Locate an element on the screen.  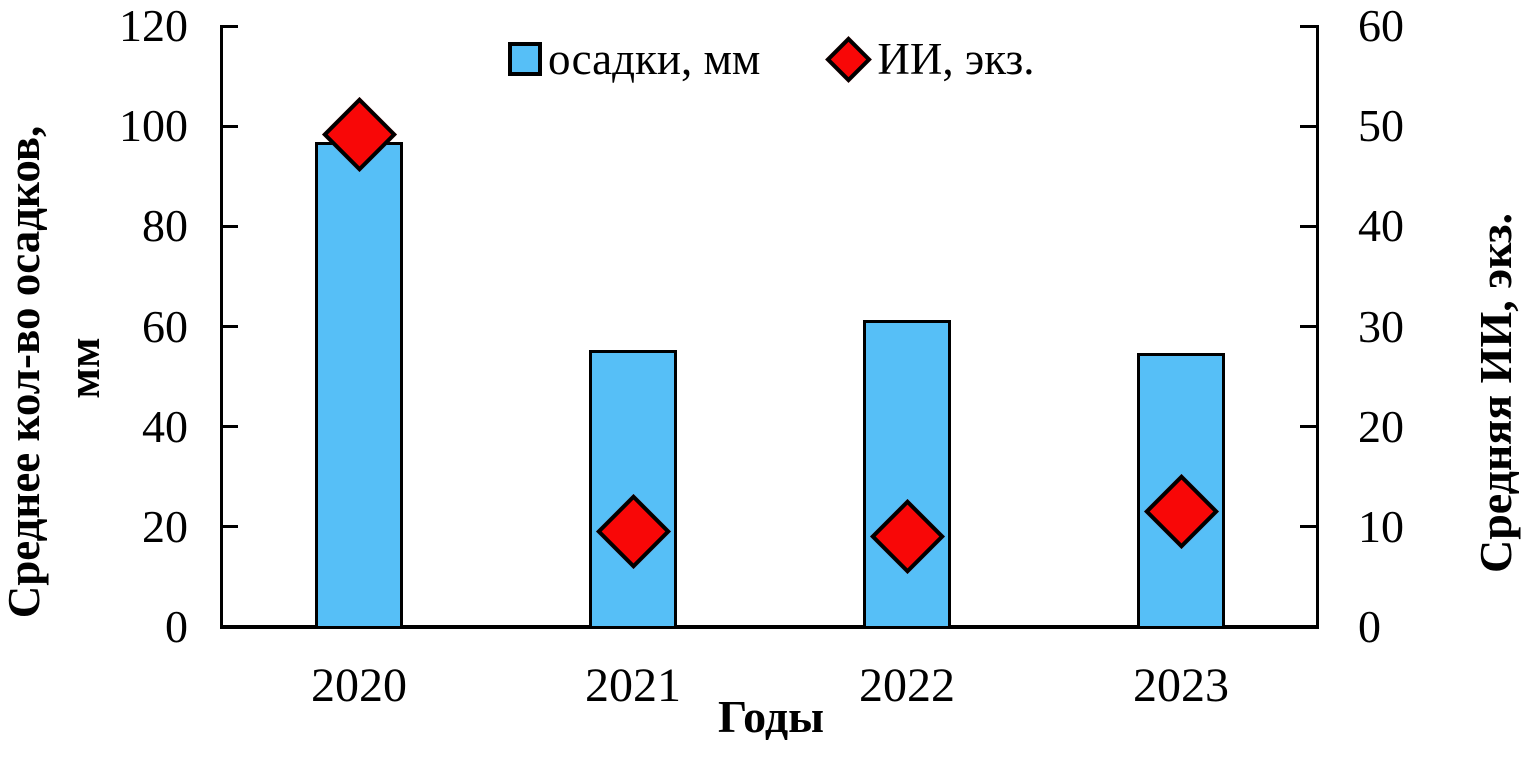
left-axis-title-line1: Среднее кол-во осадков, is located at coordinates (24, 372).